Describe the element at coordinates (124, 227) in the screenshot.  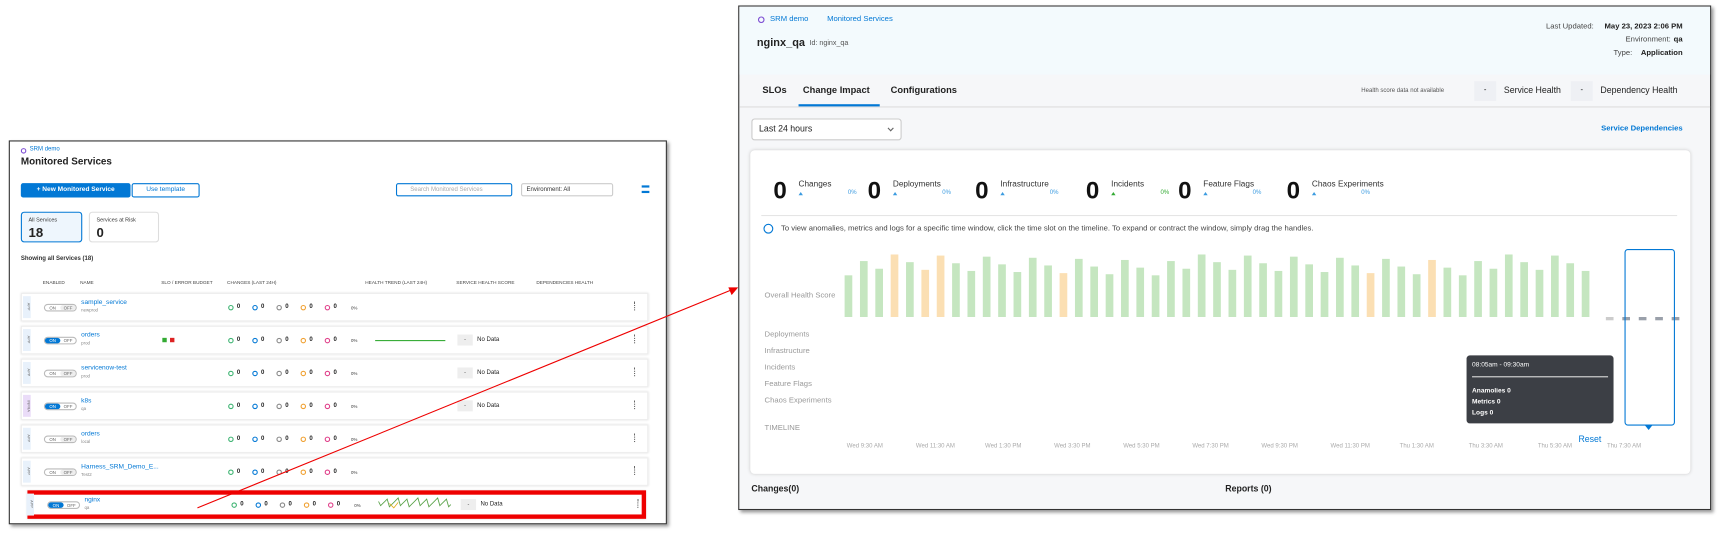
I see `summary-card: Services at Risk 0` at that location.